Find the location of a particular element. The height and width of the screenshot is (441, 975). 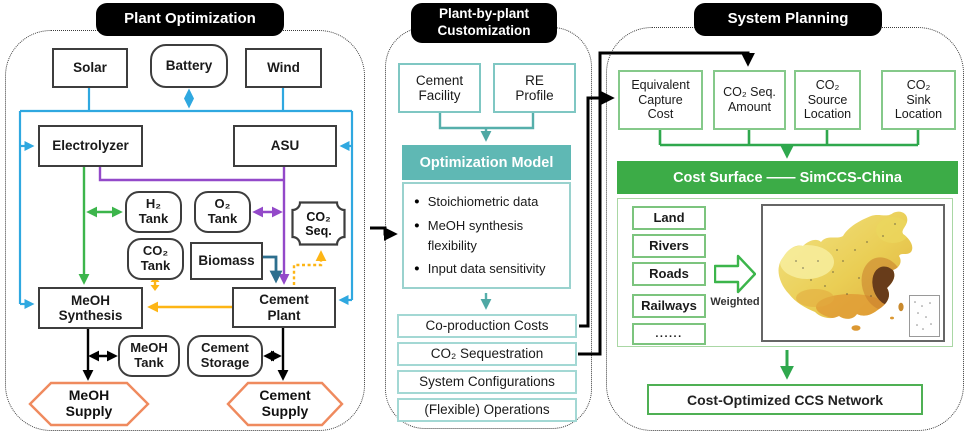

weighted-label: Weighted is located at coordinates (735, 302).